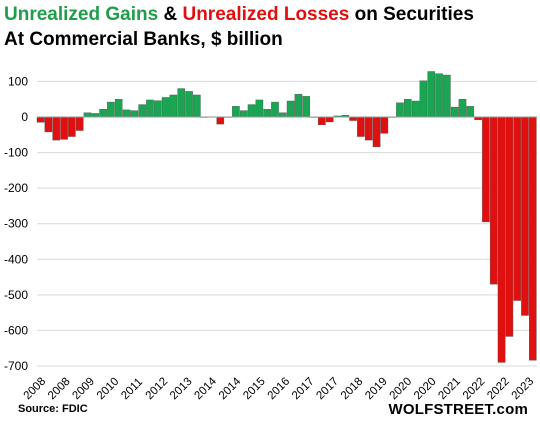 The width and height of the screenshot is (540, 426). Describe the element at coordinates (24, 117) in the screenshot. I see `y-tick-label: 0` at that location.